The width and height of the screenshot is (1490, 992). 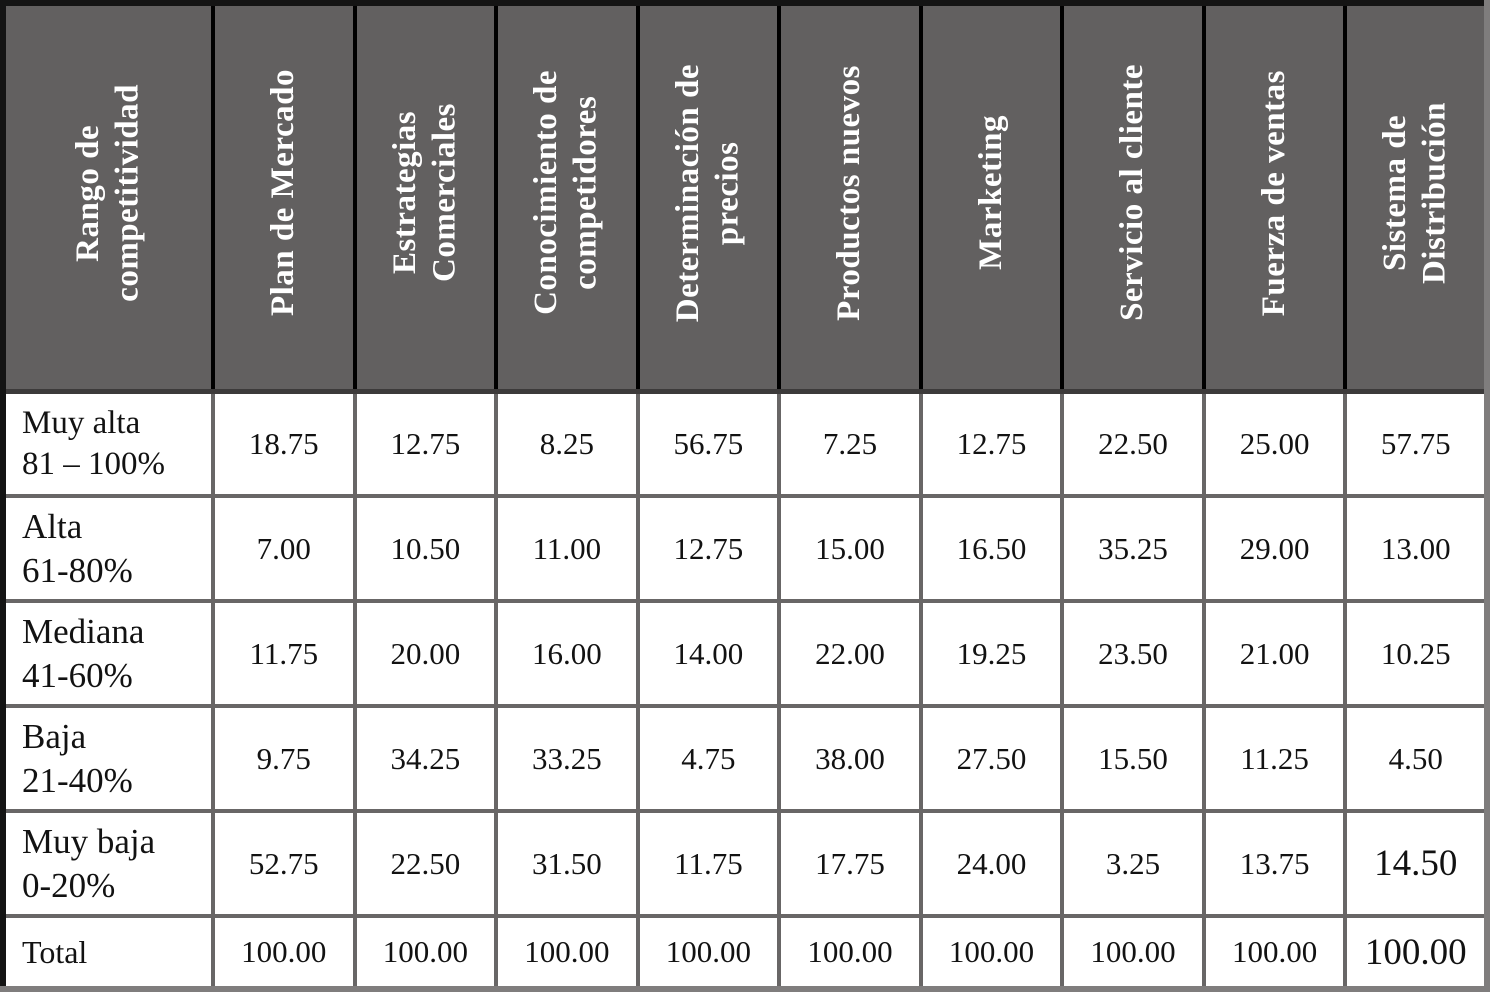 What do you see at coordinates (1273, 192) in the screenshot?
I see `column-header-label: Fuerza de ventas` at bounding box center [1273, 192].